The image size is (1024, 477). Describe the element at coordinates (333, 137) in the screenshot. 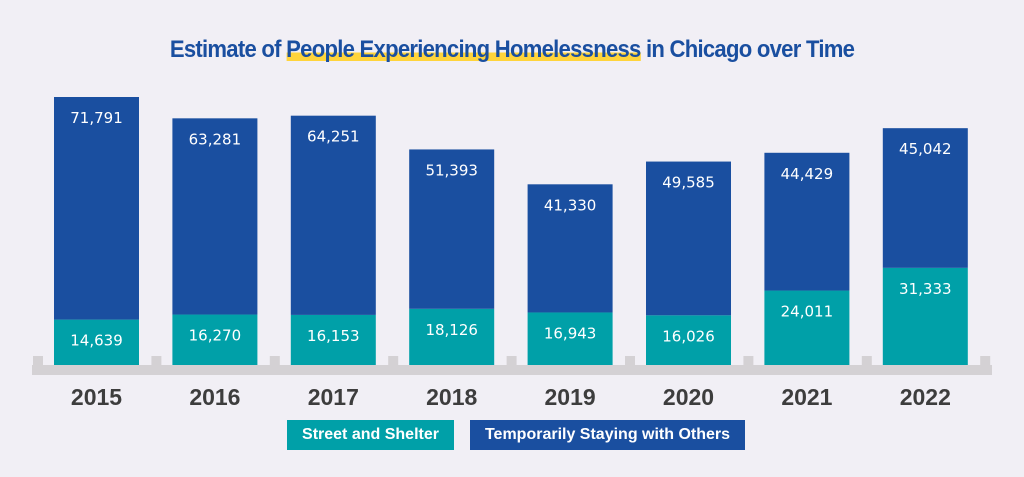

I see `value-label: 64,251` at that location.